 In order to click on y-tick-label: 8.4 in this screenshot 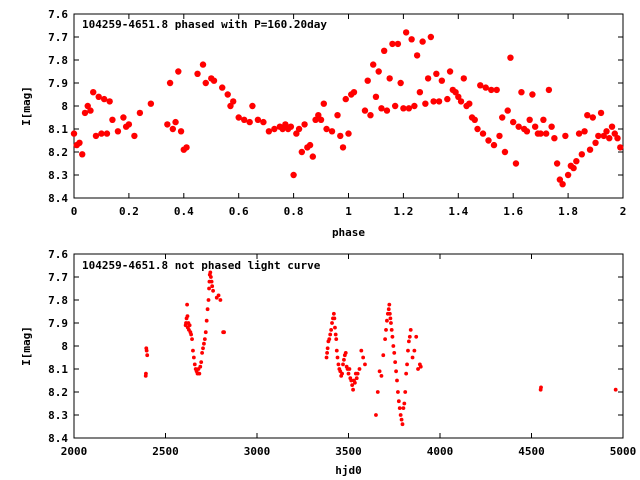, I will do `click(58, 438)`.